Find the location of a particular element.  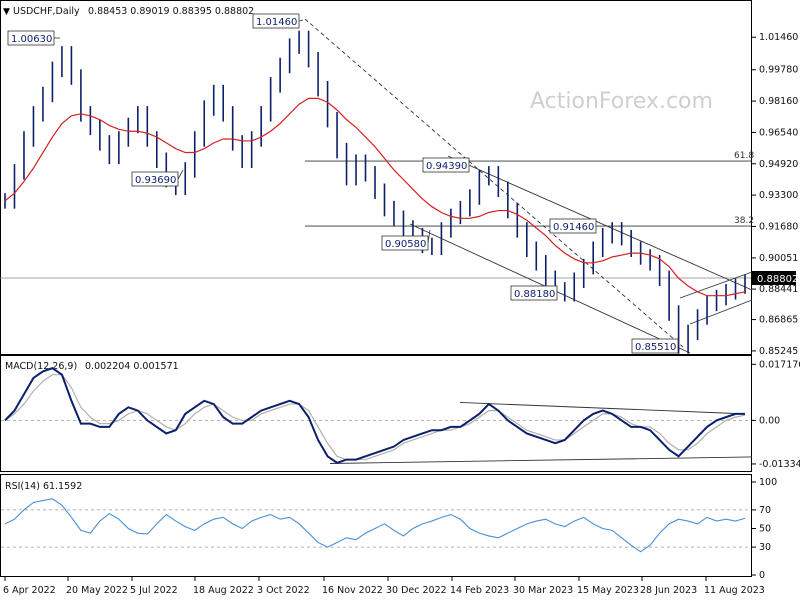

macd-tick-label: 0.017176 is located at coordinates (779, 364).